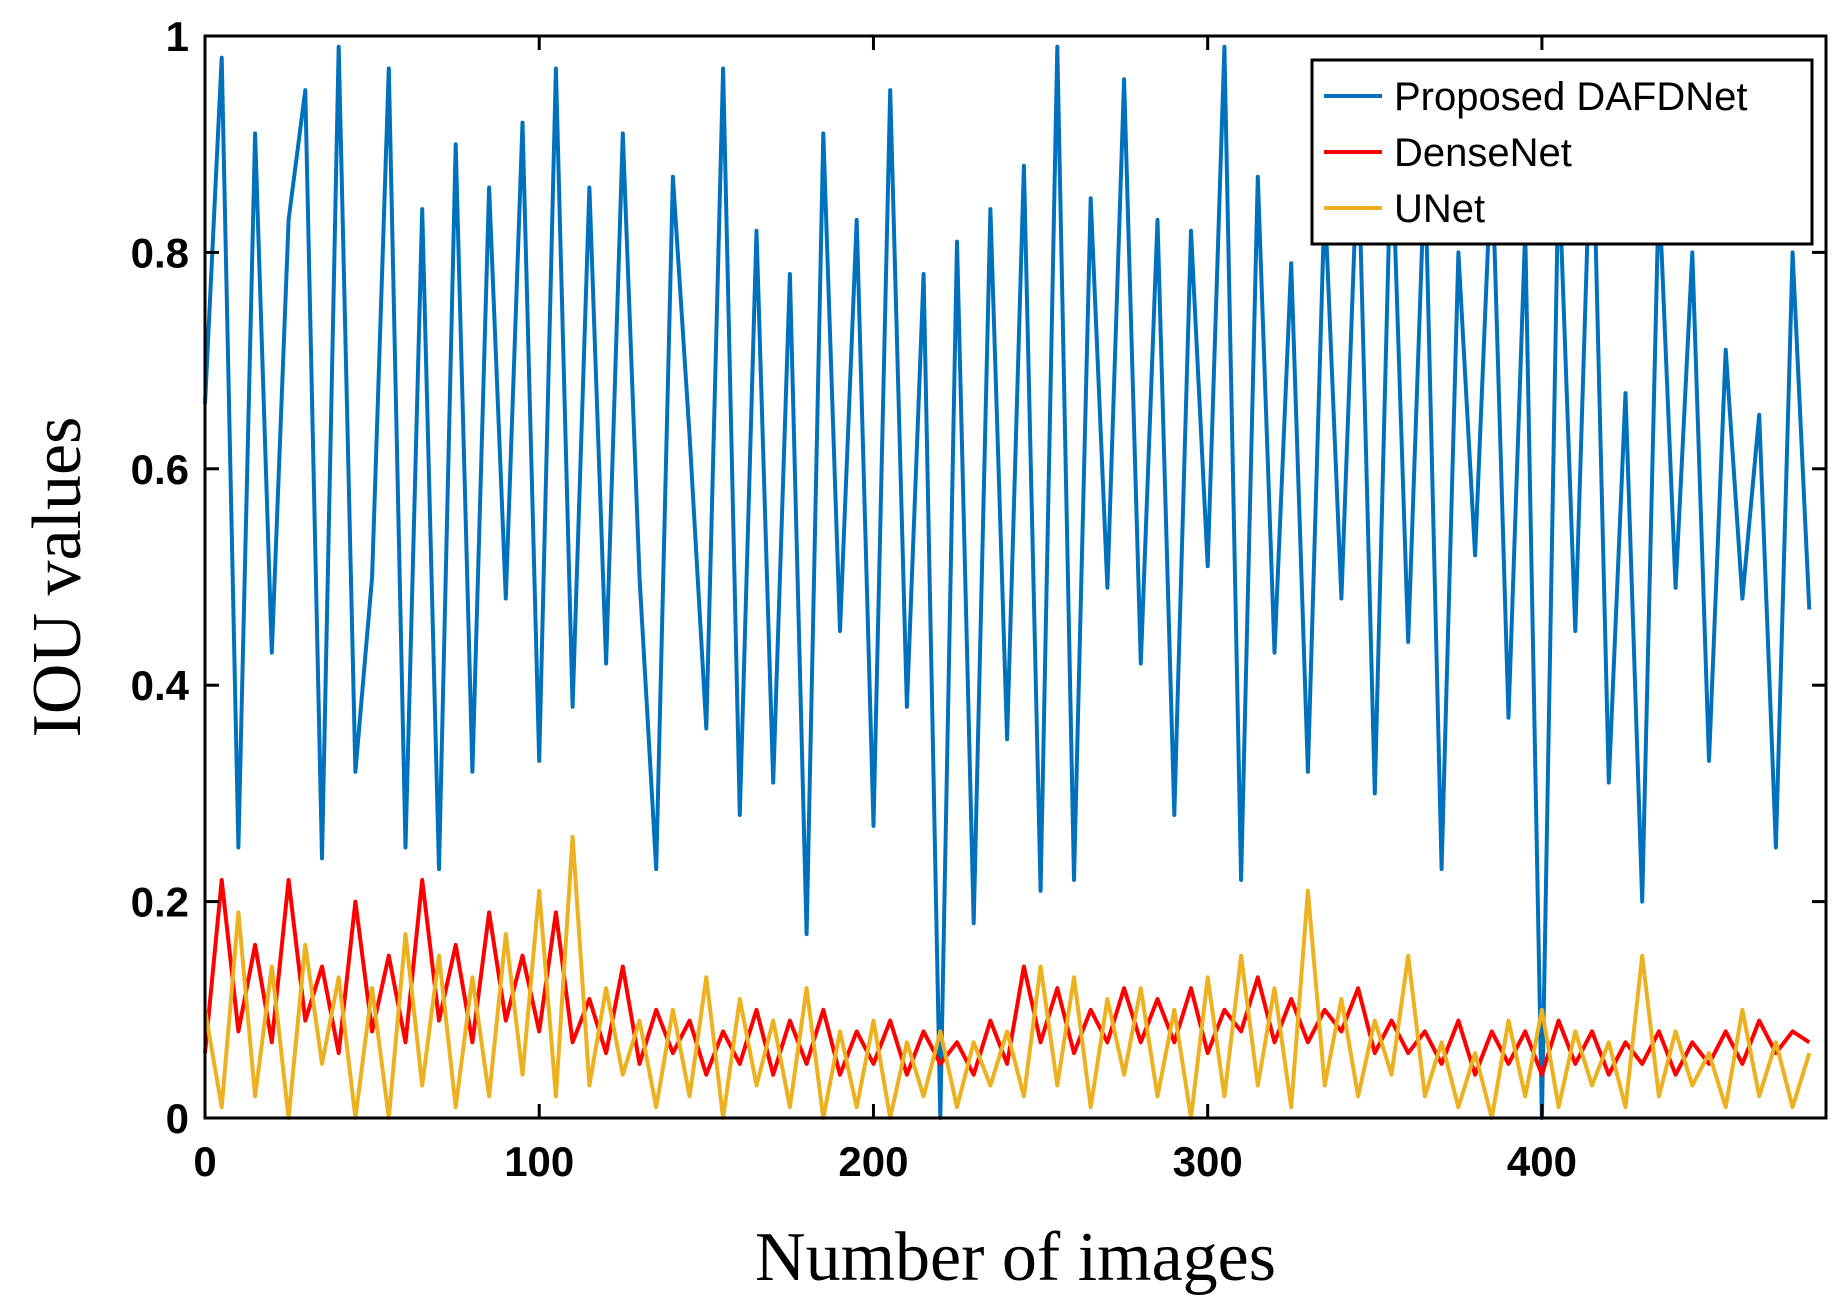 The image size is (1846, 1314). What do you see at coordinates (1439, 209) in the screenshot?
I see `legend-label-unet: UNet` at bounding box center [1439, 209].